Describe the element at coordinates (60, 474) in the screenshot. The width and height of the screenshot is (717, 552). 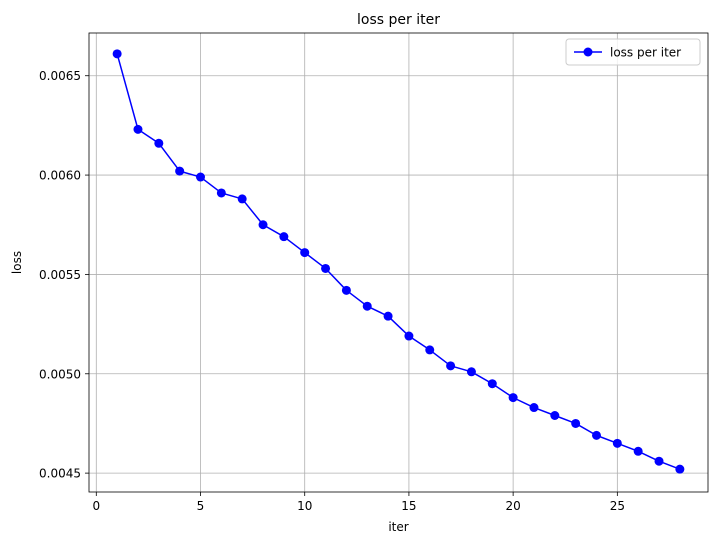
I see `y-tick-label: 0.0045` at that location.